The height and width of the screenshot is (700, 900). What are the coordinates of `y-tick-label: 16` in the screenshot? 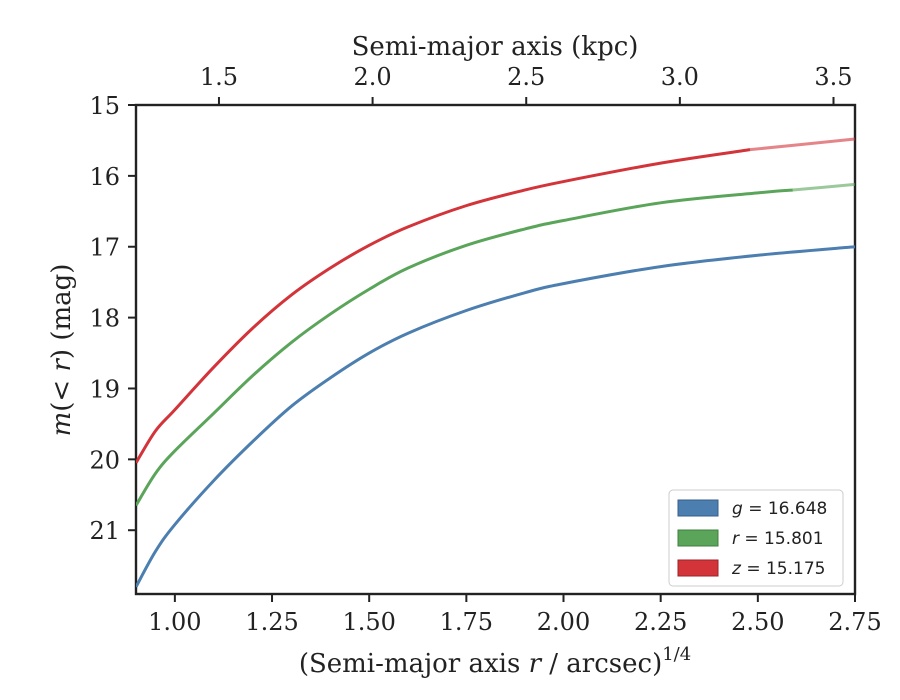 It's located at (104, 177).